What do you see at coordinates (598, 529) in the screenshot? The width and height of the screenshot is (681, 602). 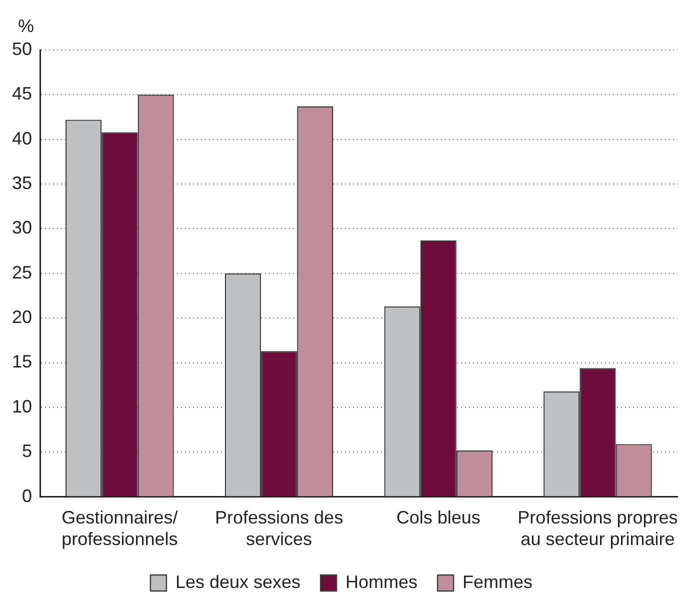 I see `x-tick-label: Professions propres au secteur primaire` at bounding box center [598, 529].